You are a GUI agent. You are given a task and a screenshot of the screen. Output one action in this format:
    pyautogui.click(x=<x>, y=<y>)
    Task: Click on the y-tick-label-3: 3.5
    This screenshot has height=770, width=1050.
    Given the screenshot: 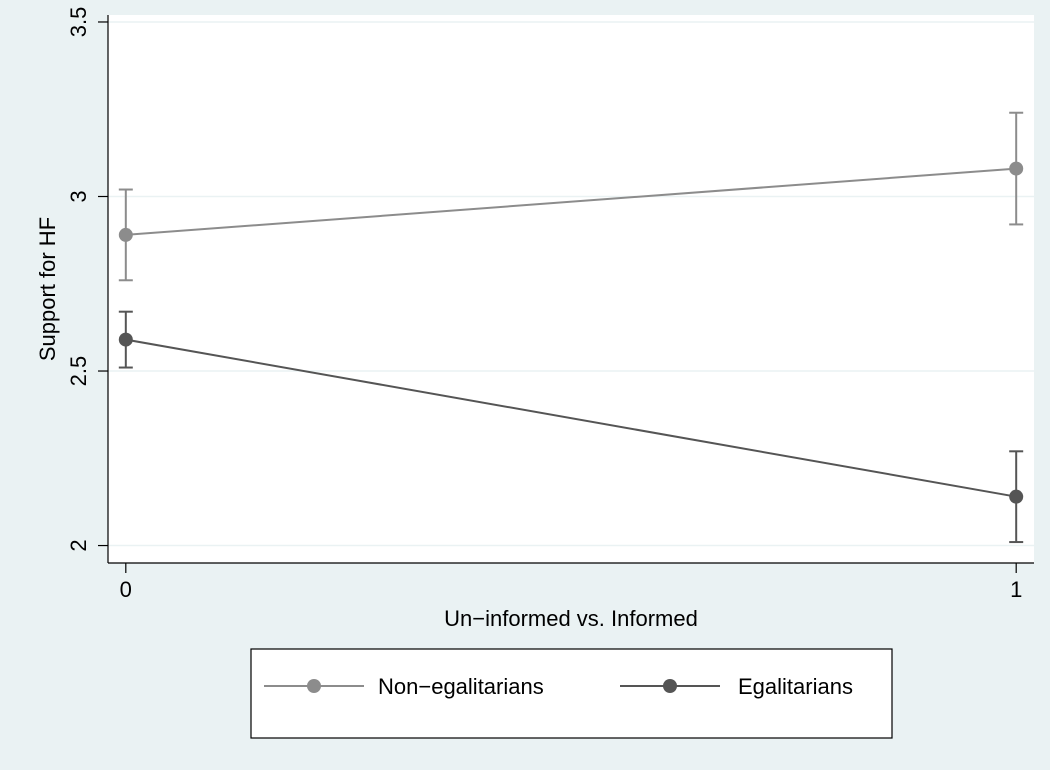 What is the action you would take?
    pyautogui.click(x=78, y=22)
    